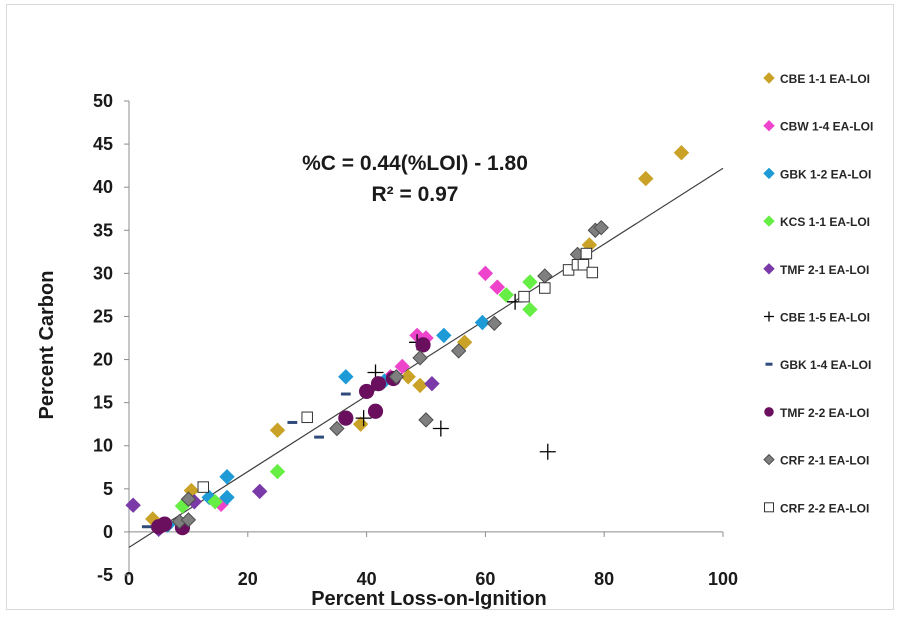  What do you see at coordinates (826, 127) in the screenshot?
I see `legend-label: CBW 1-4 EA-LOI` at bounding box center [826, 127].